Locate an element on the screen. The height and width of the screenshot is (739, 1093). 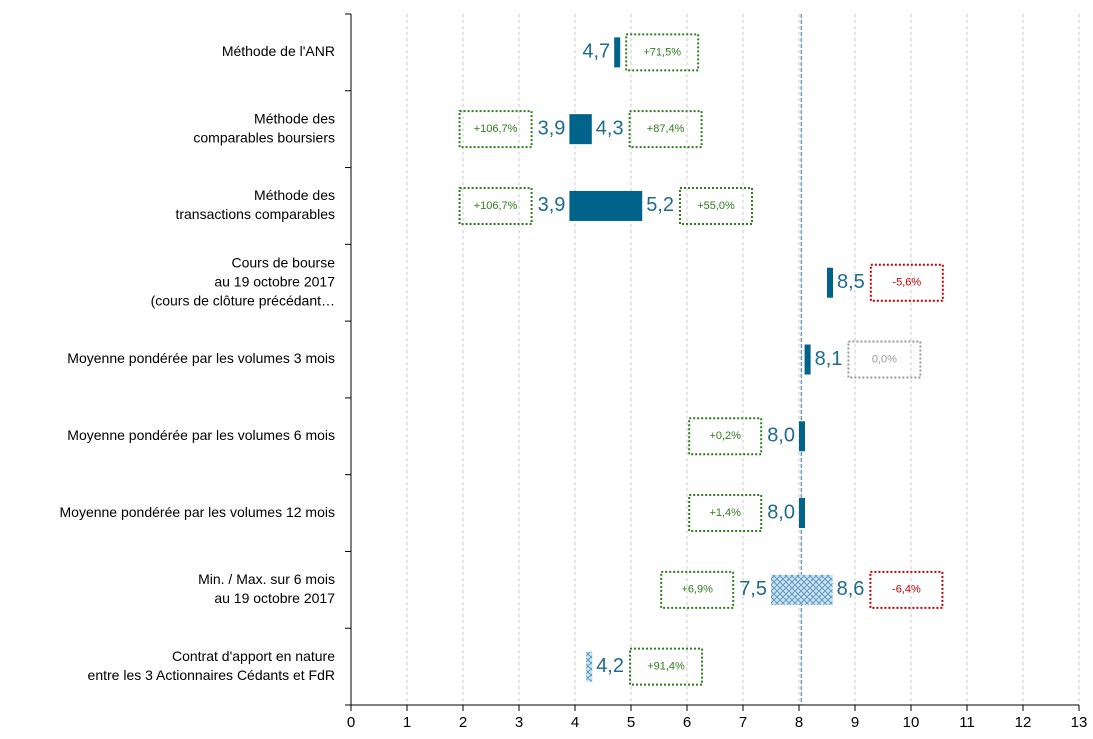
x-tick-label: 8 is located at coordinates (799, 722).